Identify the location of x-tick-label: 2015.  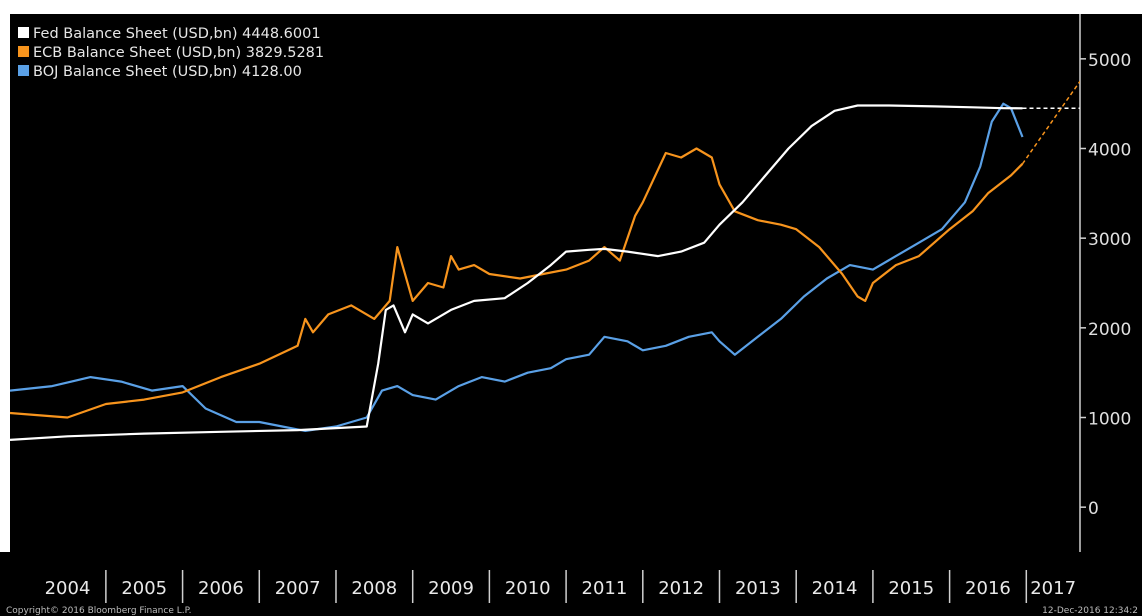
(911, 588).